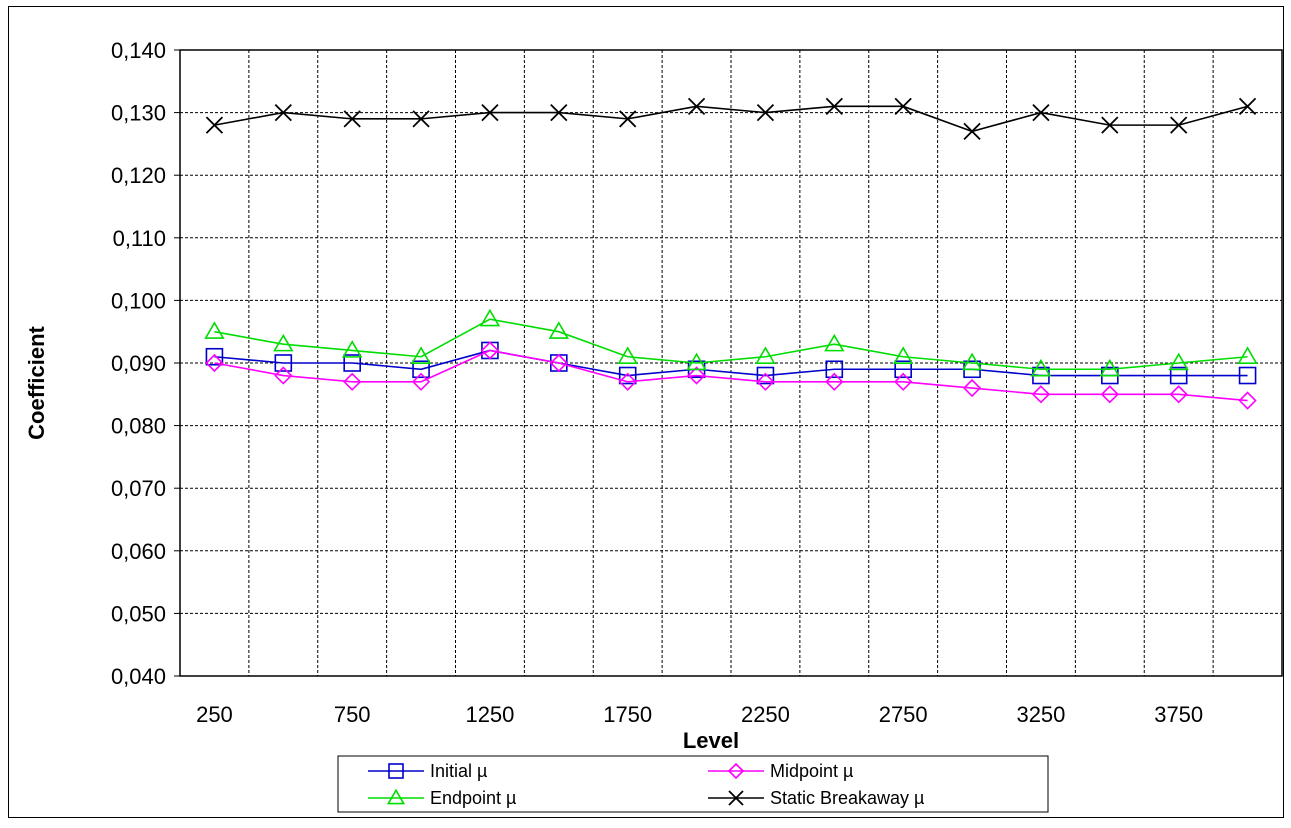 The width and height of the screenshot is (1291, 828). I want to click on legend-item: Midpoint µ, so click(780, 771).